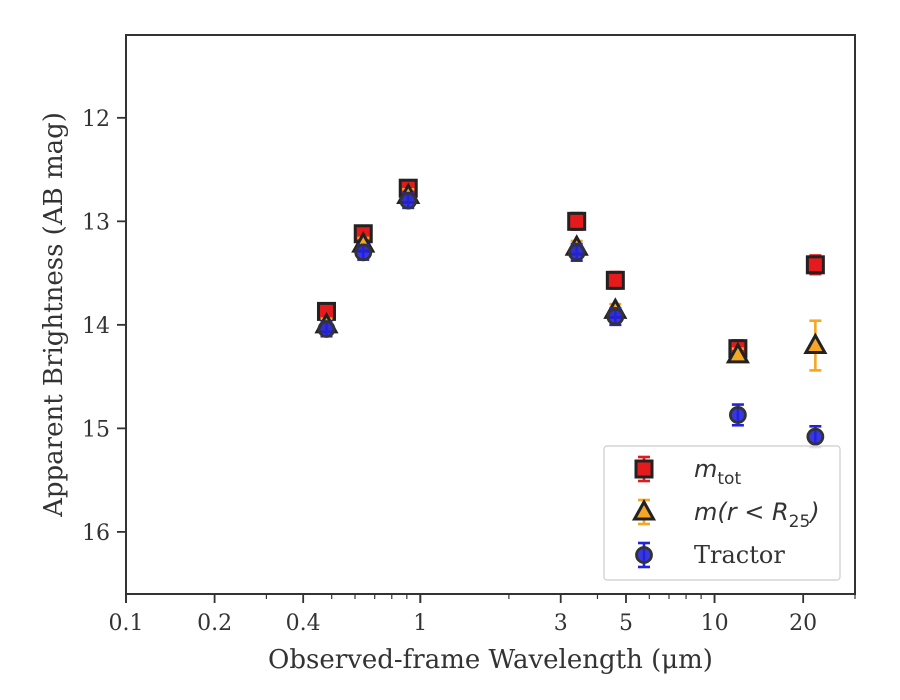 The image size is (900, 700). I want to click on series-mtot, so click(570, 268).